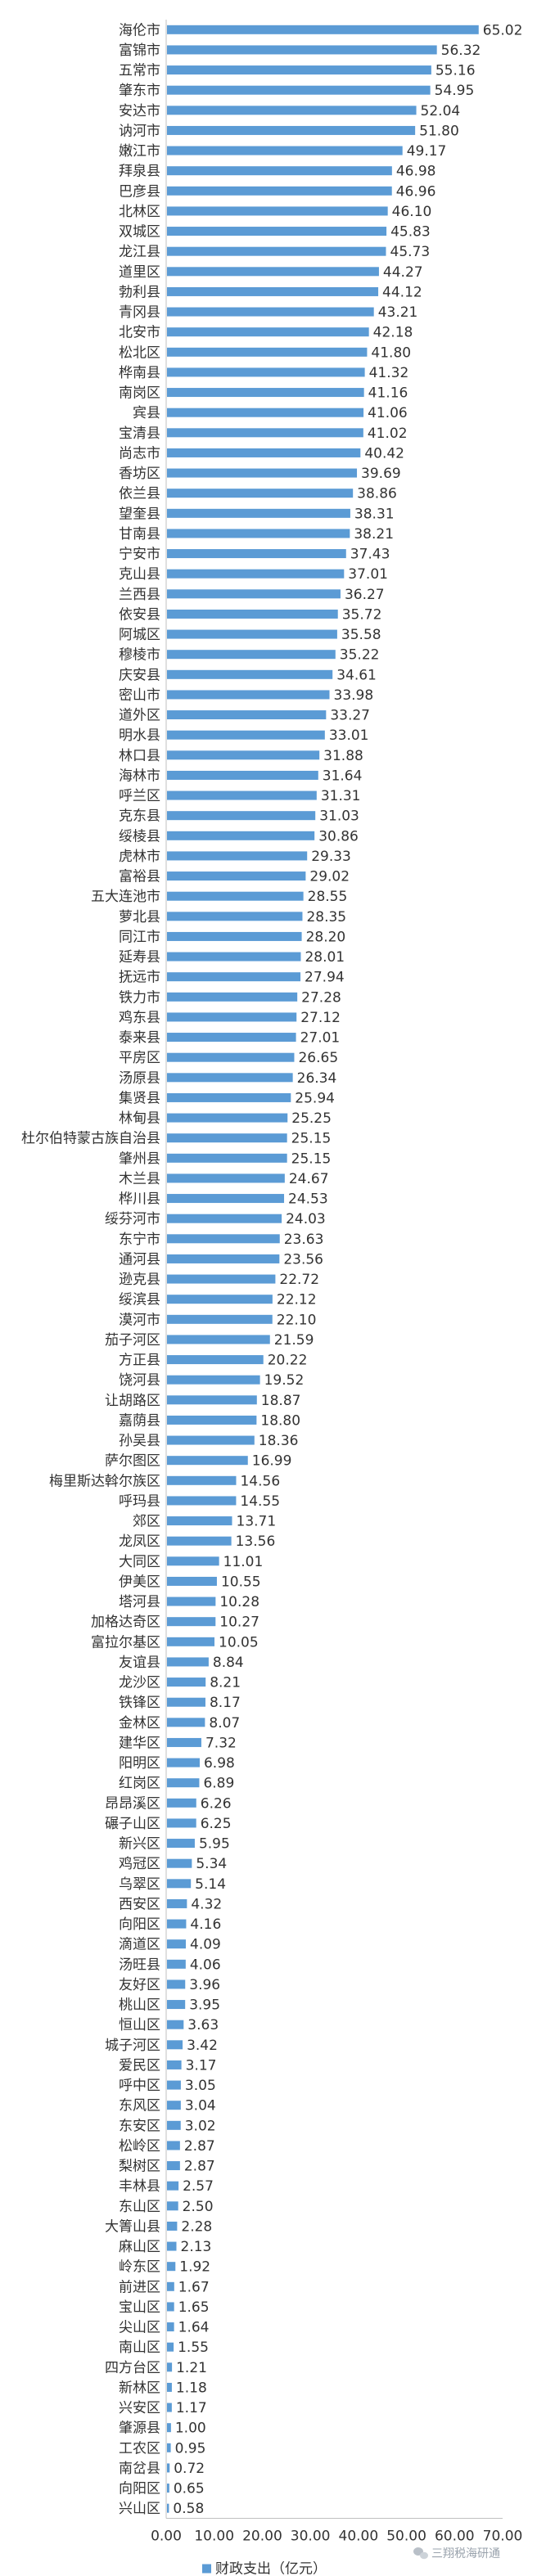  What do you see at coordinates (188, 2509) in the screenshot?
I see `data-label: 0.58` at bounding box center [188, 2509].